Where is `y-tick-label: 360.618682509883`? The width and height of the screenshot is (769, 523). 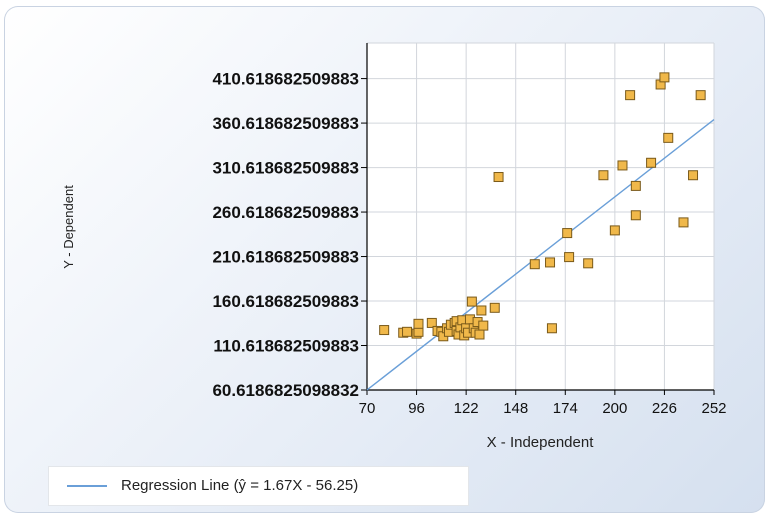 y-tick-label: 360.618682509883 is located at coordinates (285, 123).